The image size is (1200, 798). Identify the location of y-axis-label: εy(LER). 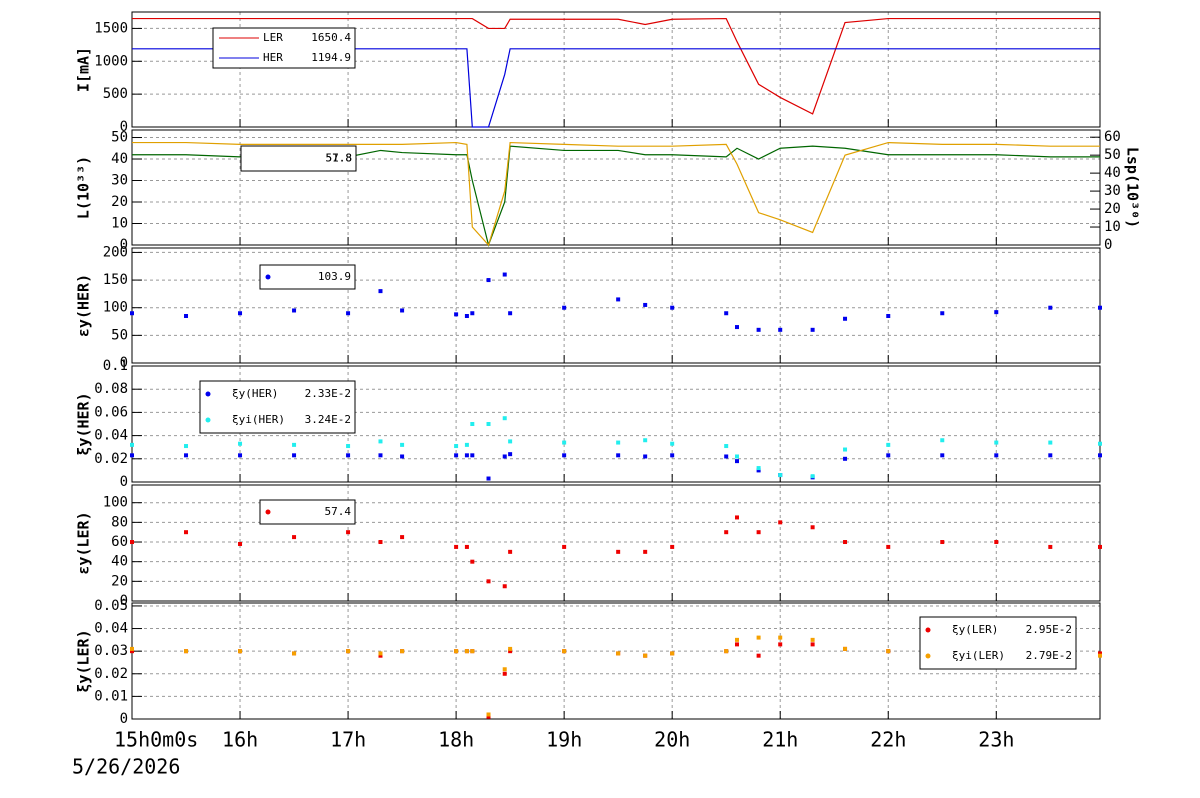
(84, 542).